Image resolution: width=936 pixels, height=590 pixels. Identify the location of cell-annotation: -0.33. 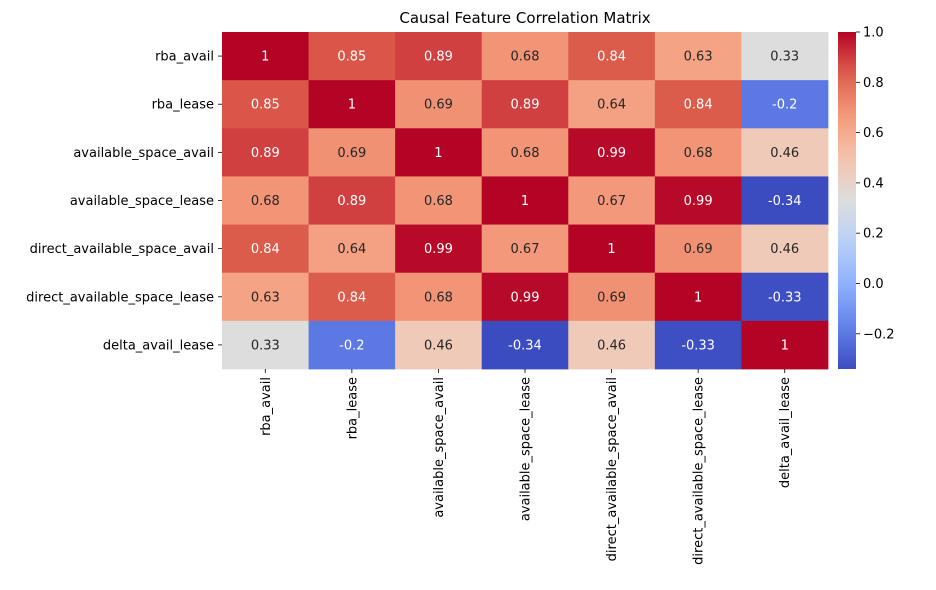
(698, 345).